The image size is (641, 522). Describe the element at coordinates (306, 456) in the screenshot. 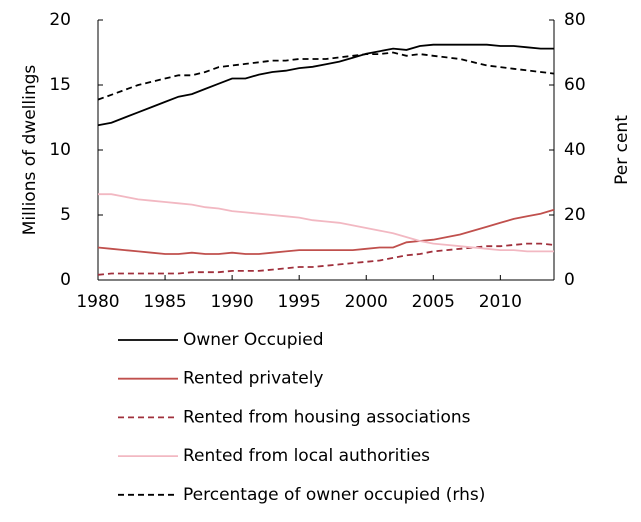

I see `legend-label: Rented from local authorities` at that location.